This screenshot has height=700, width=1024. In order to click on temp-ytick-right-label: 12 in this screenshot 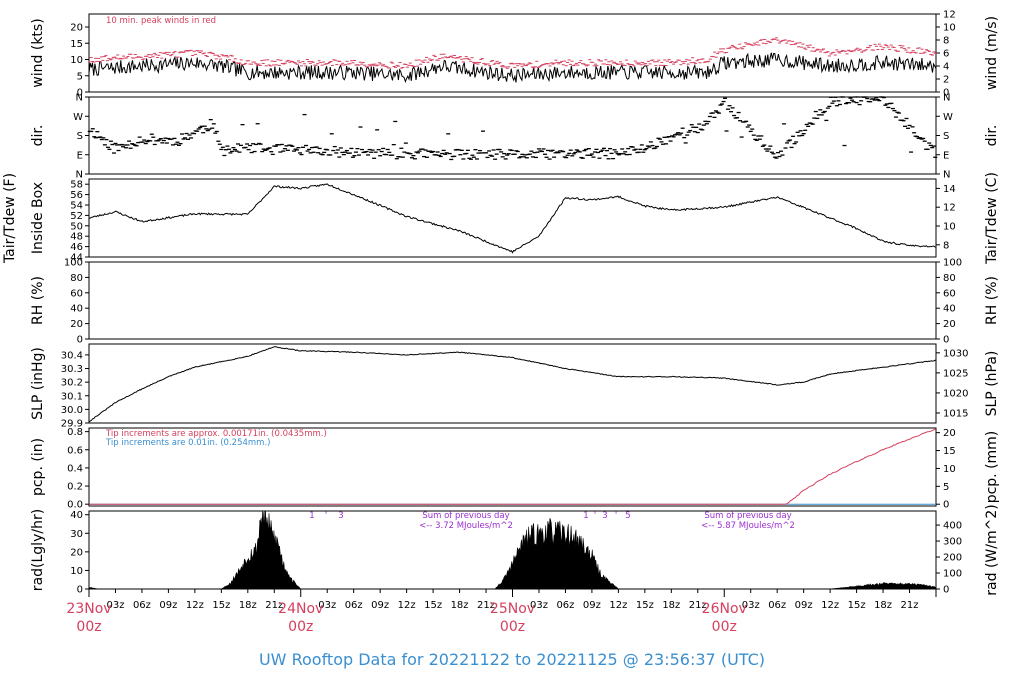, I will do `click(949, 208)`.